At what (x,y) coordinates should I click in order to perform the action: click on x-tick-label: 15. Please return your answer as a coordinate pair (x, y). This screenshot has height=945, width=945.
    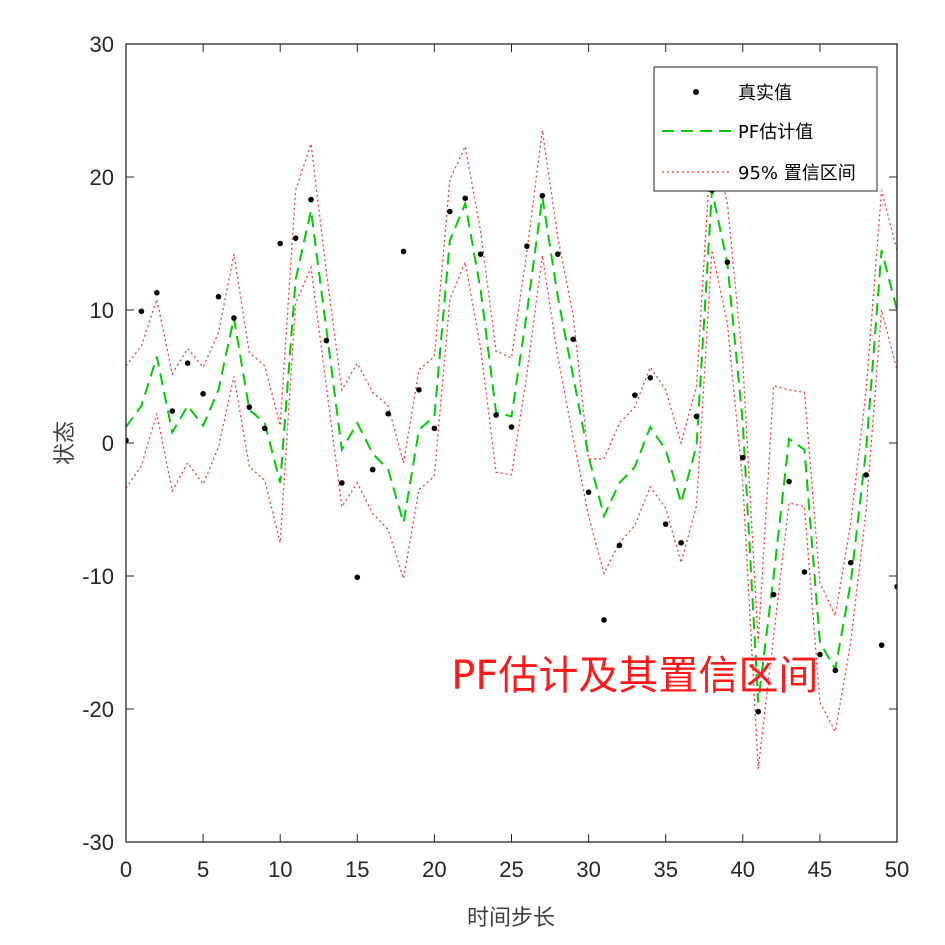
    Looking at the image, I should click on (357, 869).